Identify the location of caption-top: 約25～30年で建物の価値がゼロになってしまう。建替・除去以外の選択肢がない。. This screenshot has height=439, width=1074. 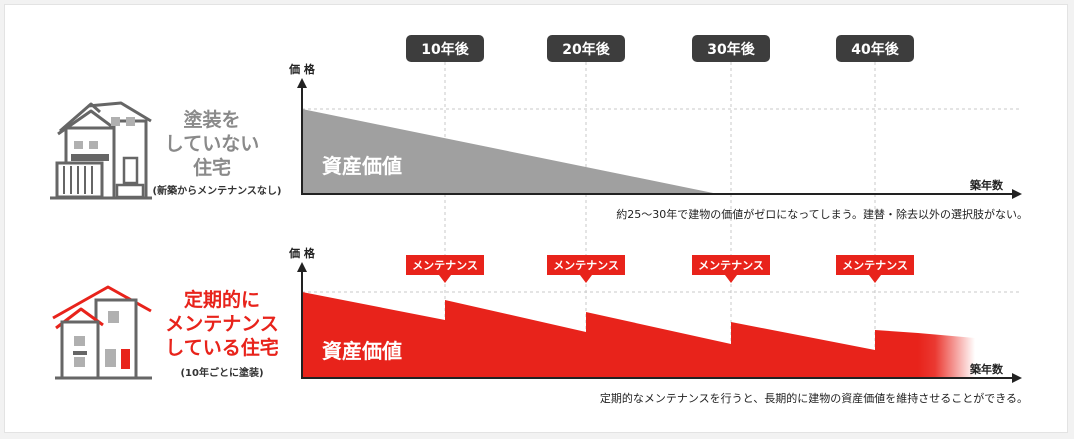
(822, 214).